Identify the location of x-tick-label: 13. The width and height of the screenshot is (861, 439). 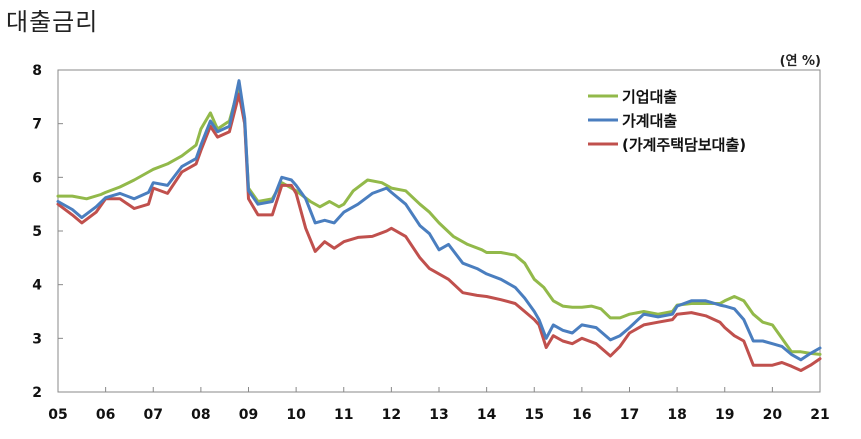
(438, 415).